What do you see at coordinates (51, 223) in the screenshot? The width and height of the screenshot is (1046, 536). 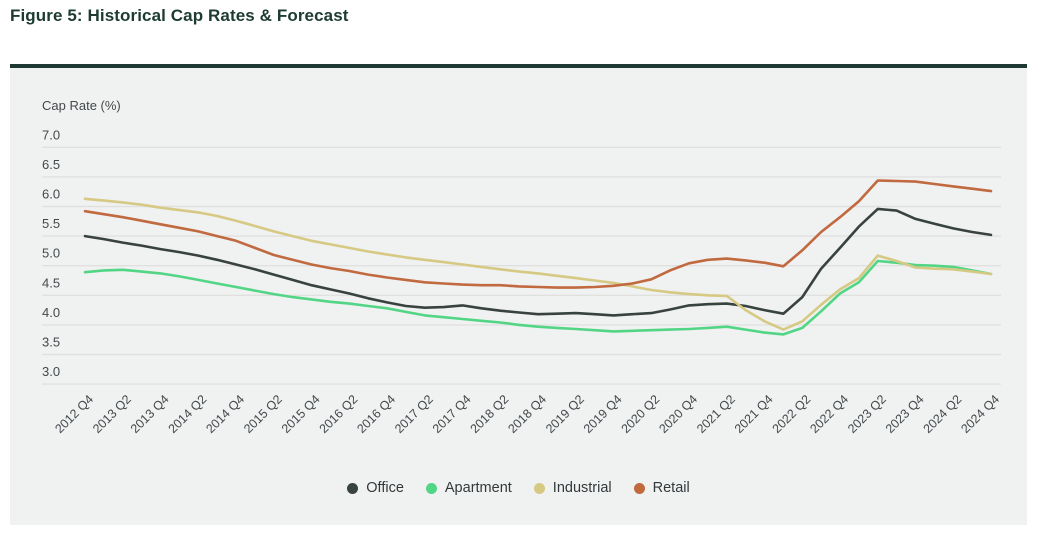 I see `y-tick-label: 5.5` at bounding box center [51, 223].